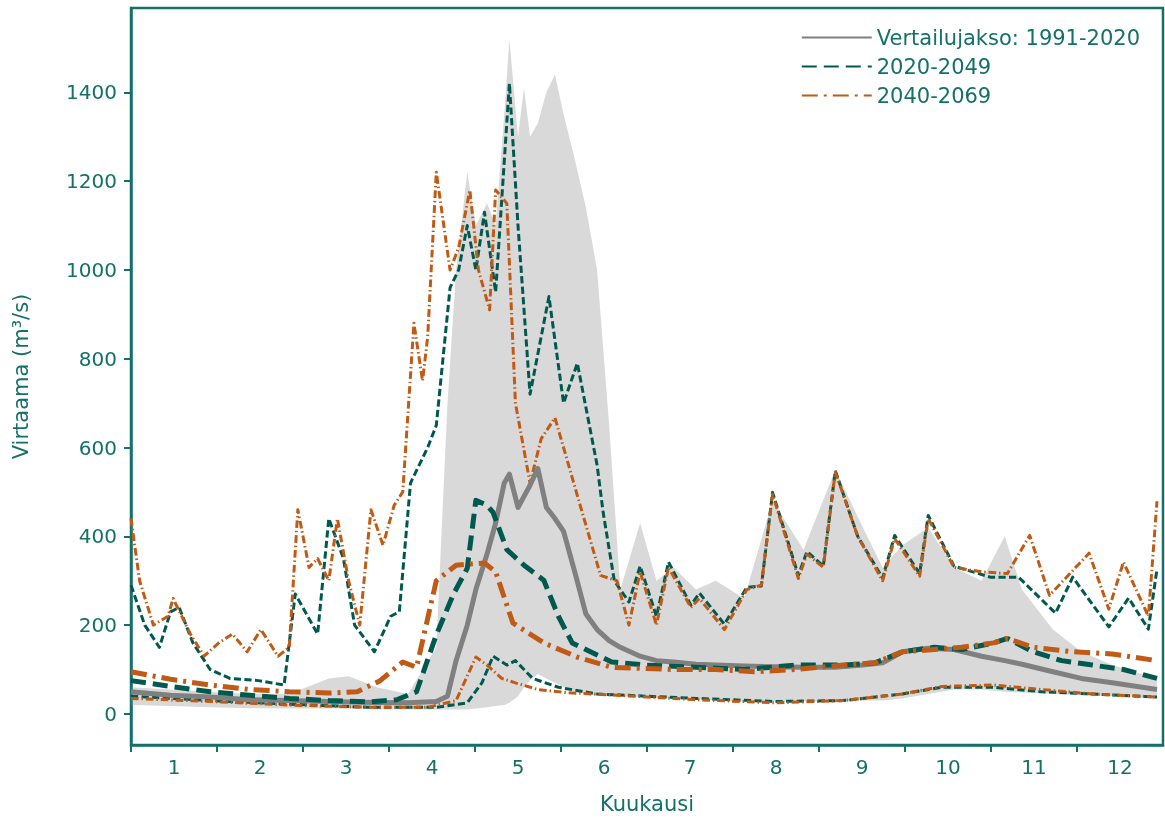 This screenshot has height=819, width=1165. I want to click on legend-label: 2020-2049, so click(934, 66).